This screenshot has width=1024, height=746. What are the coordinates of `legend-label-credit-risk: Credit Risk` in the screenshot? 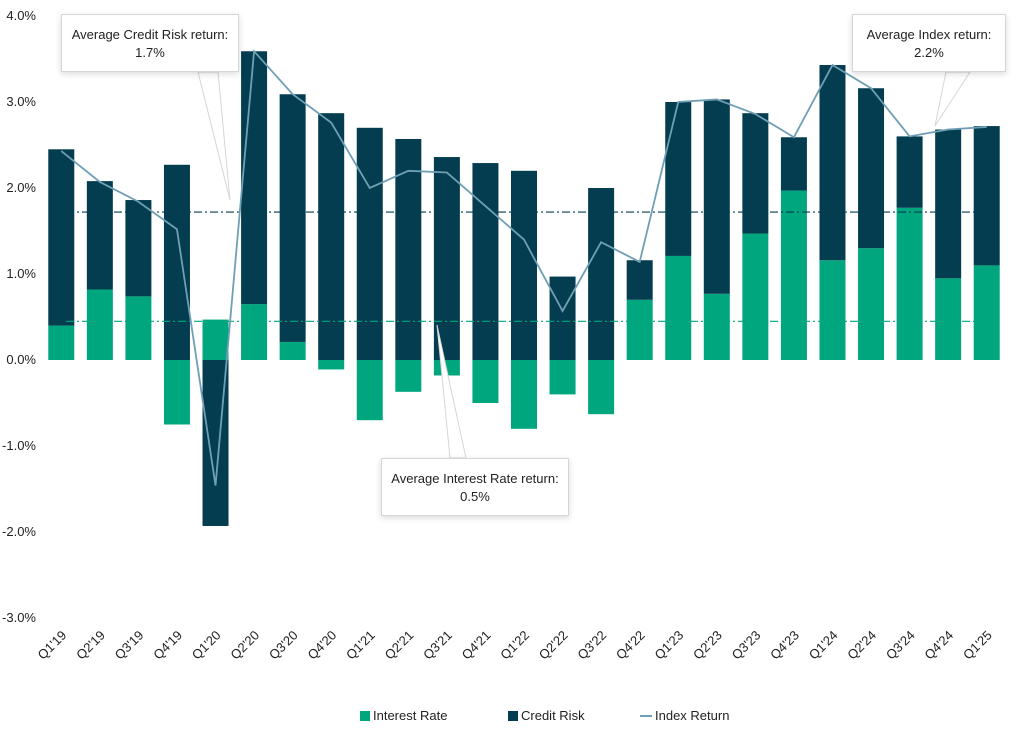 It's located at (553, 715).